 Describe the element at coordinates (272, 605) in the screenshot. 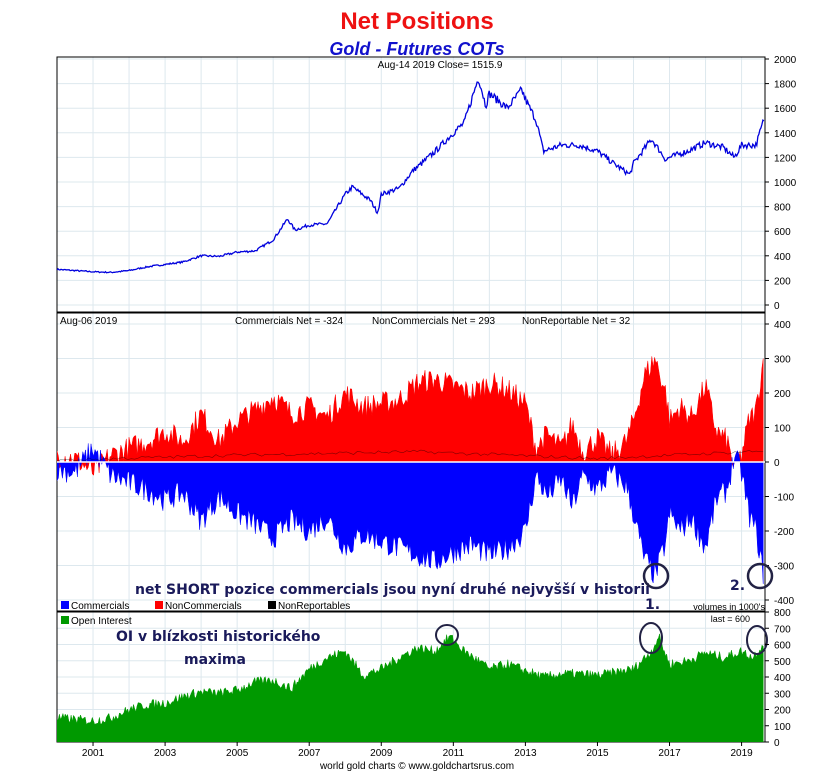

I see `legend-swatch-nonreportables` at that location.